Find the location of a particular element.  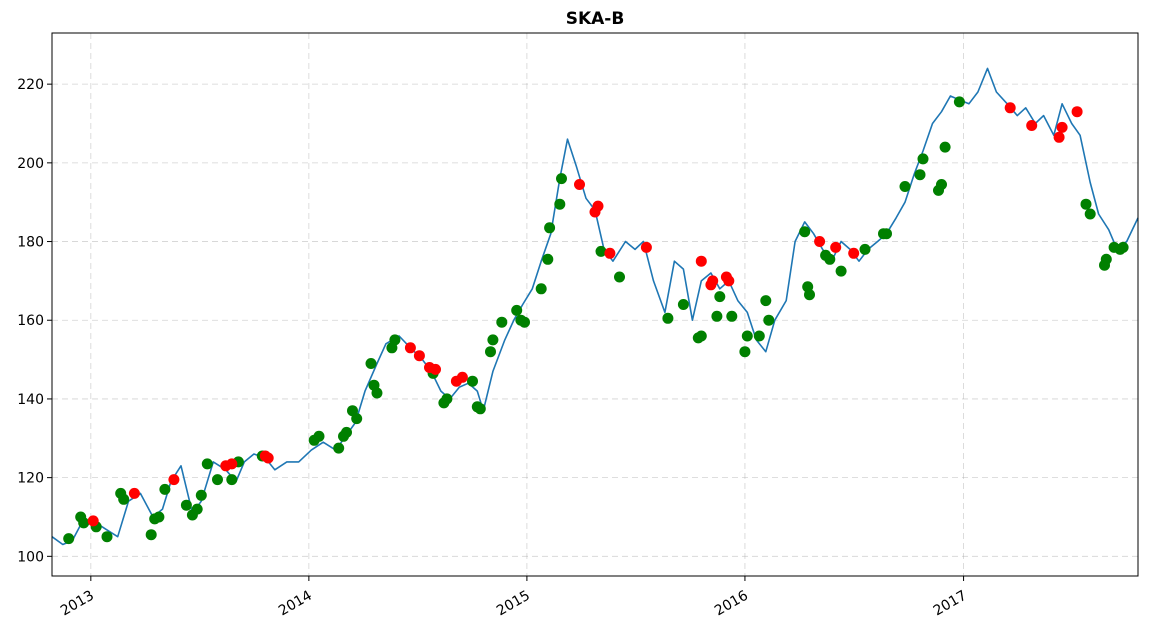

x-tick-label: 2017 is located at coordinates (950, 604).